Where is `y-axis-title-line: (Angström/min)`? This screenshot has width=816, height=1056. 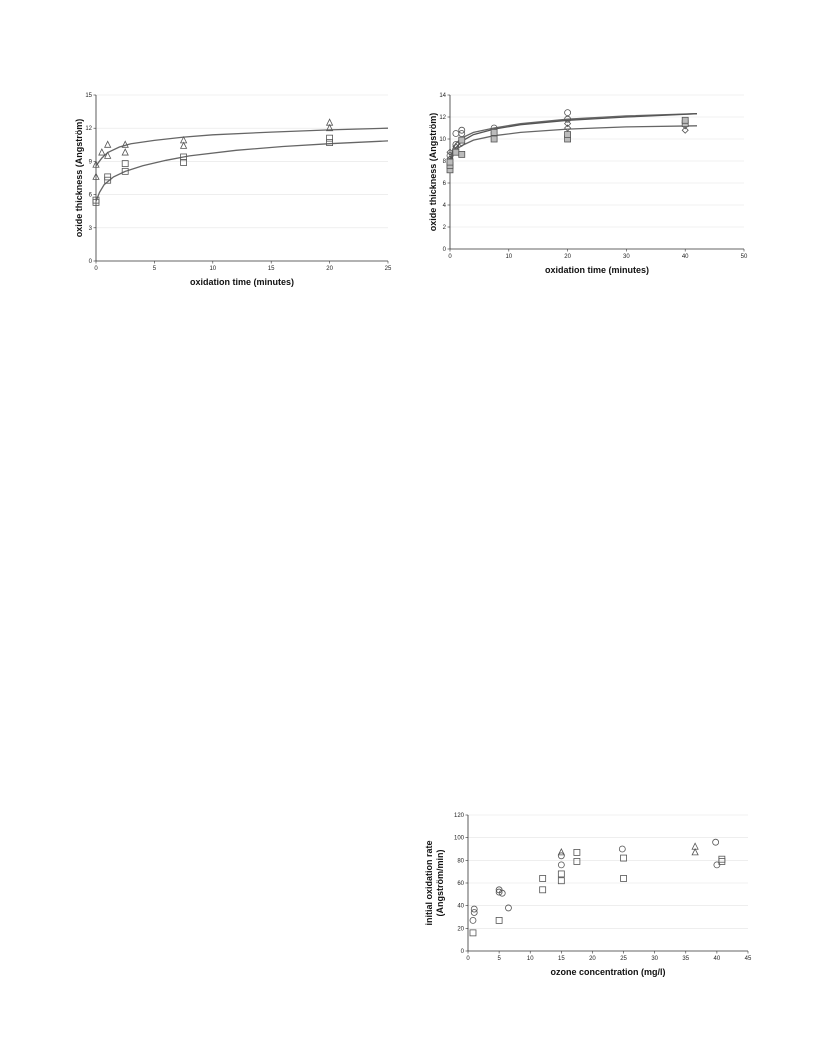 y-axis-title-line: (Angström/min) is located at coordinates (440, 883).